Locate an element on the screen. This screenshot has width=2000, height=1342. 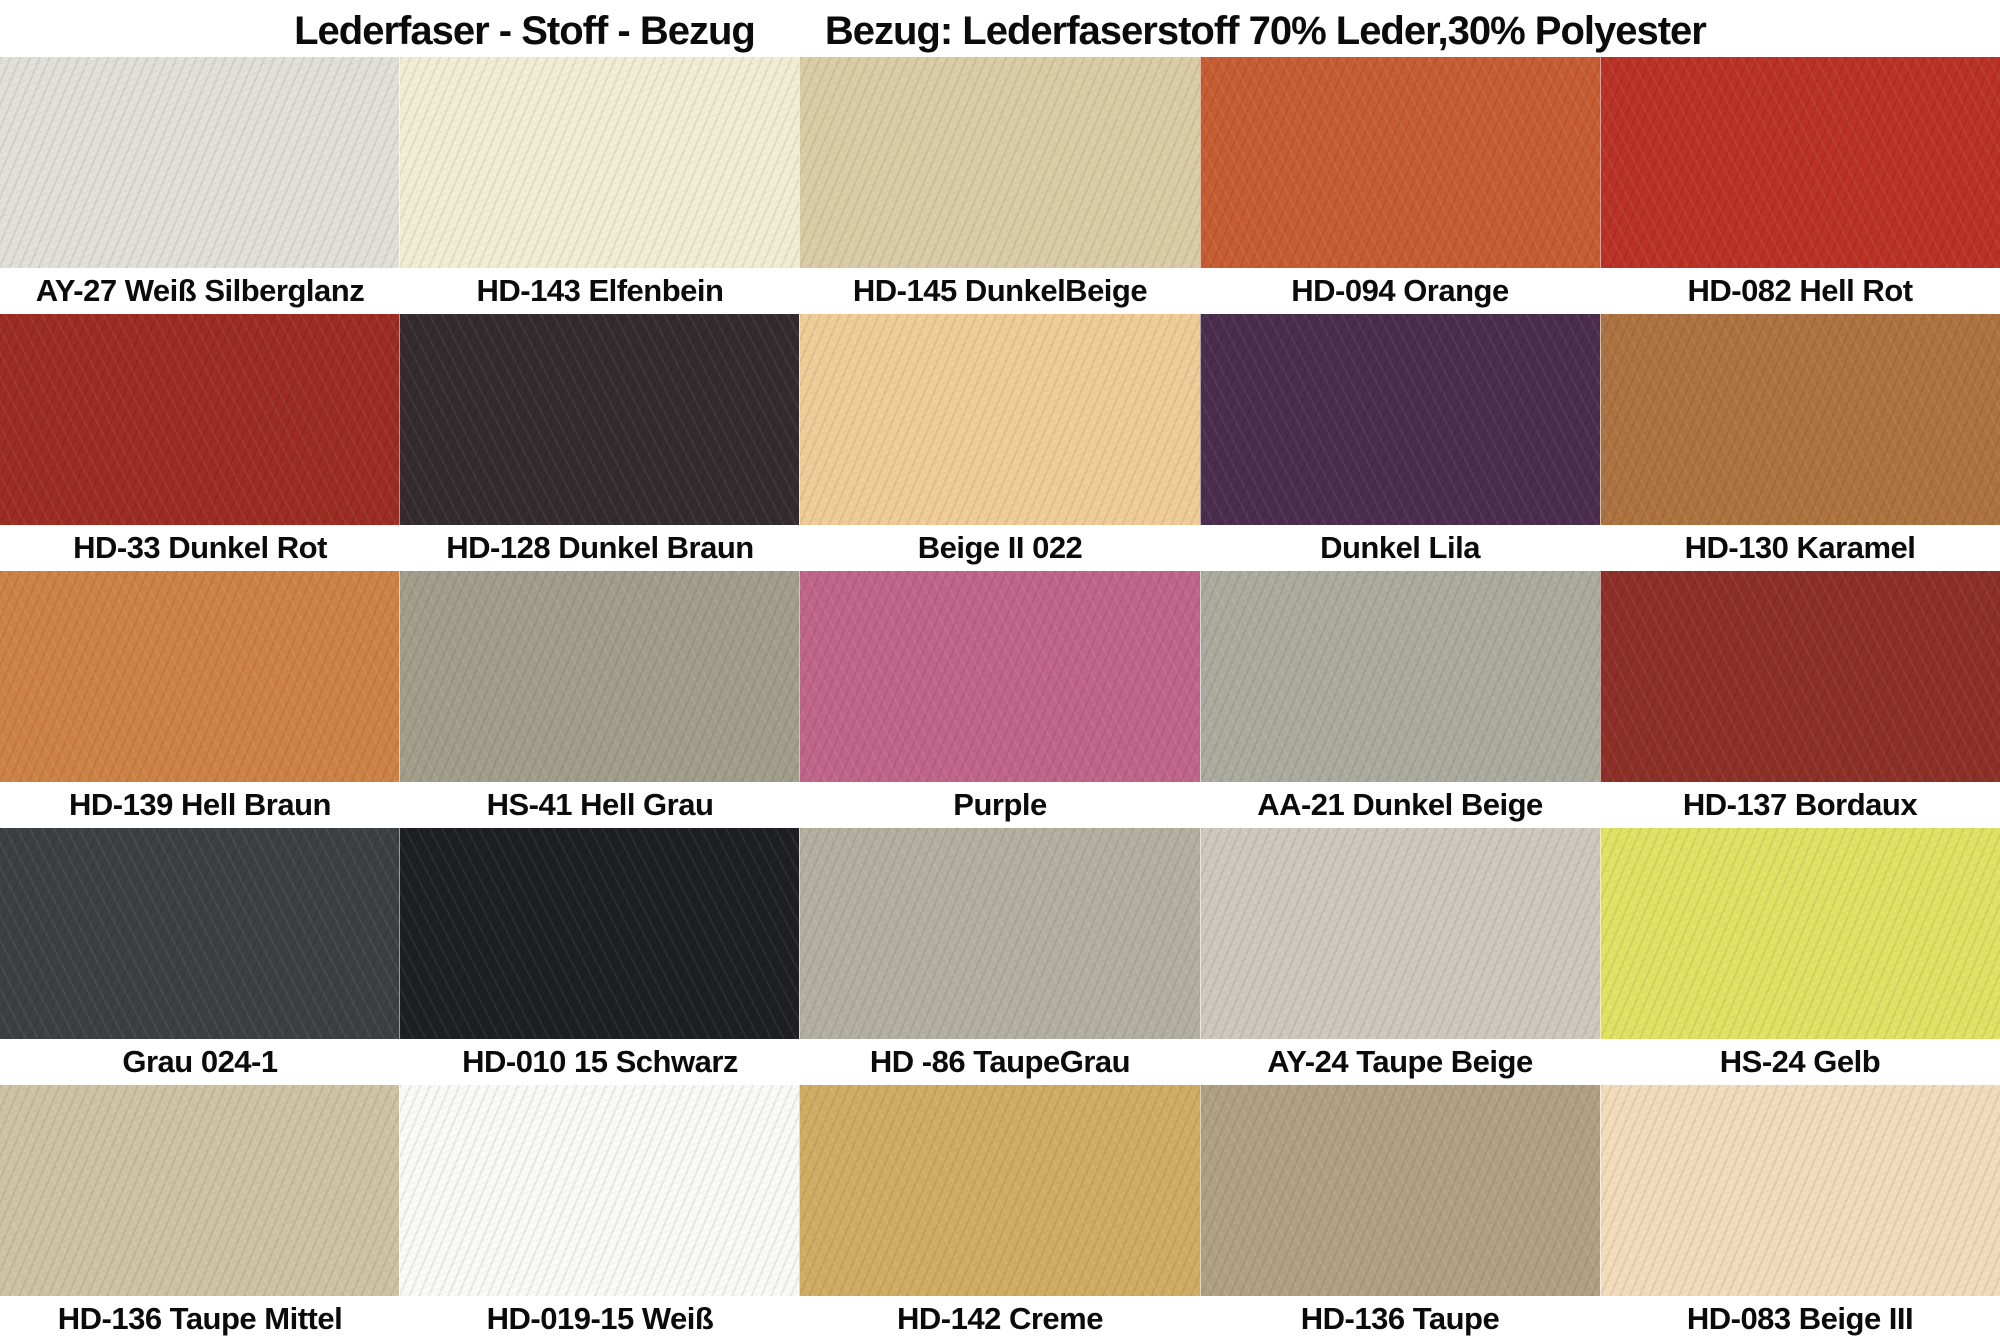
swatch-label: Purple is located at coordinates (1000, 804).